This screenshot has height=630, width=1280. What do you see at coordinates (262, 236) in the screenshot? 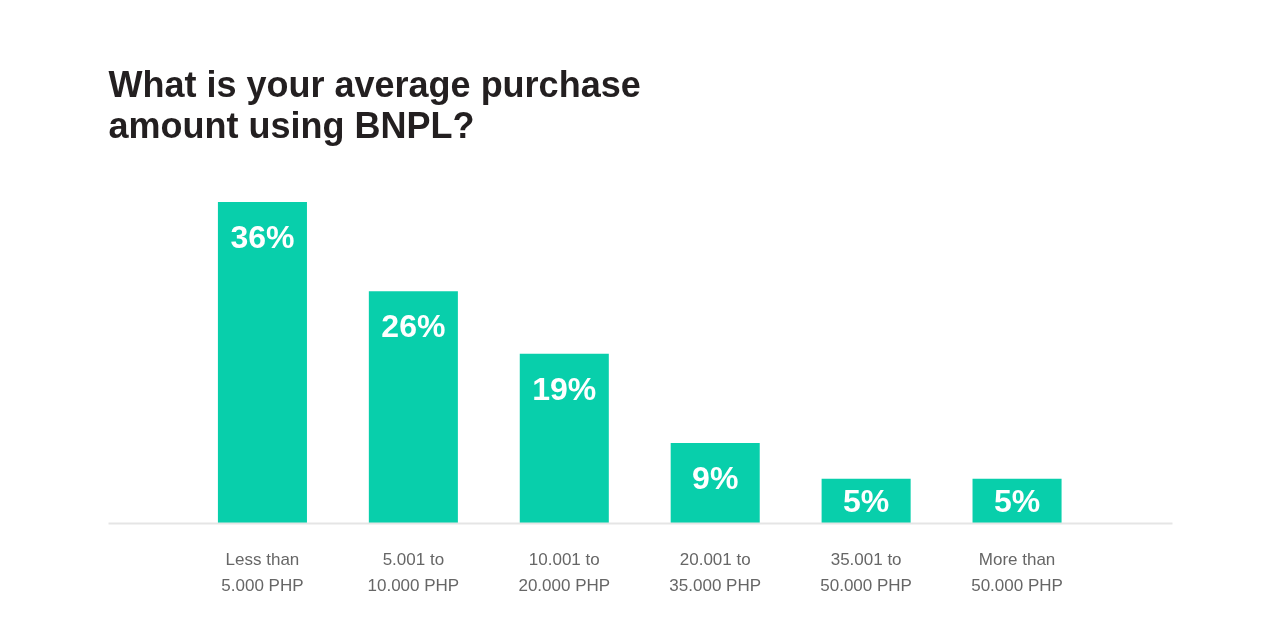
I see `data-label: 36%` at bounding box center [262, 236].